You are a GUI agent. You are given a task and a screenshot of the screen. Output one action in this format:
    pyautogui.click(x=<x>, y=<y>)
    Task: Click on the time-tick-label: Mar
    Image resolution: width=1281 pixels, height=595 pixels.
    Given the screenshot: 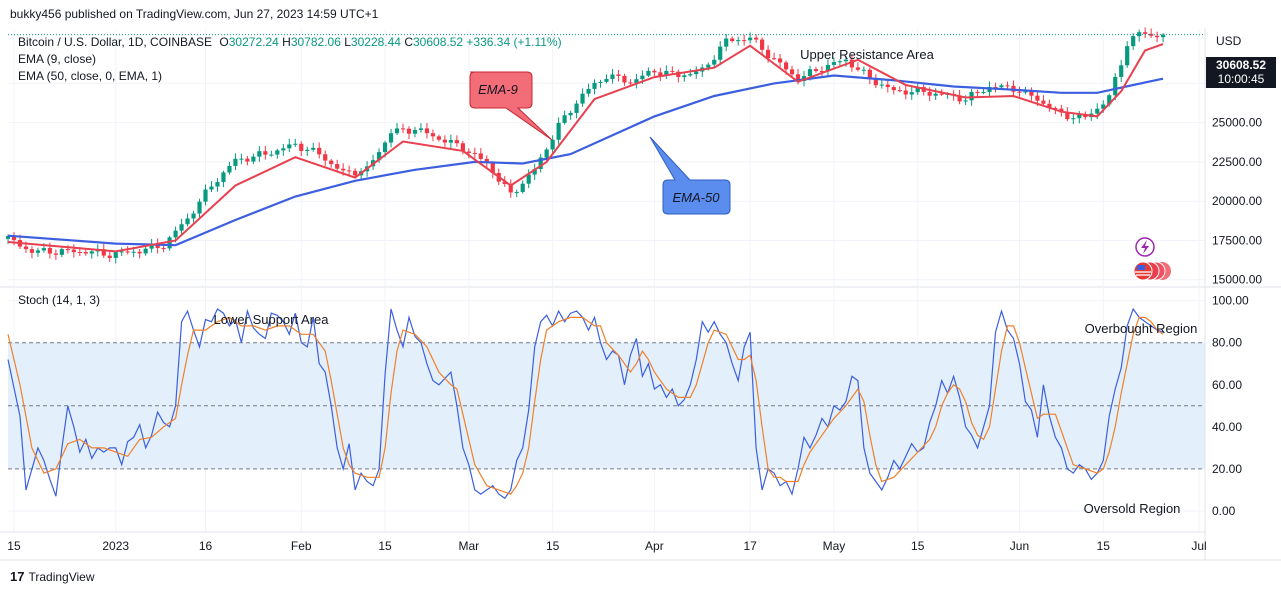 What is the action you would take?
    pyautogui.click(x=469, y=546)
    